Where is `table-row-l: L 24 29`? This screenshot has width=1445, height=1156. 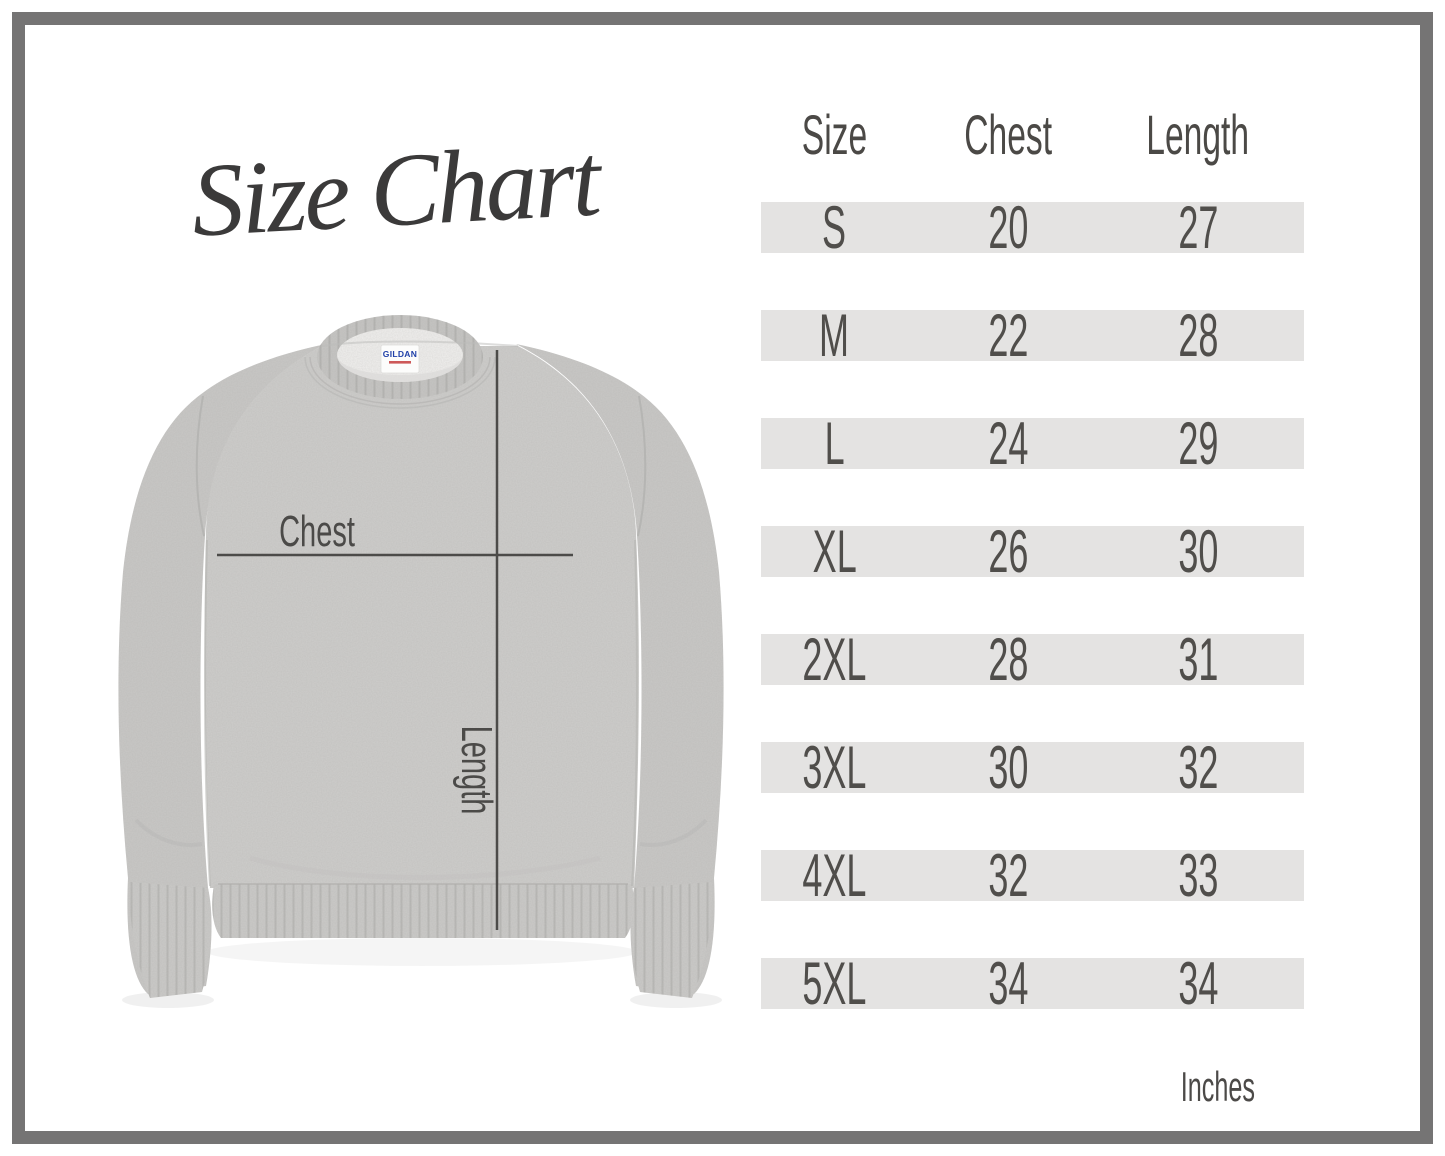
table-row-l: L 24 29 is located at coordinates (1032, 443).